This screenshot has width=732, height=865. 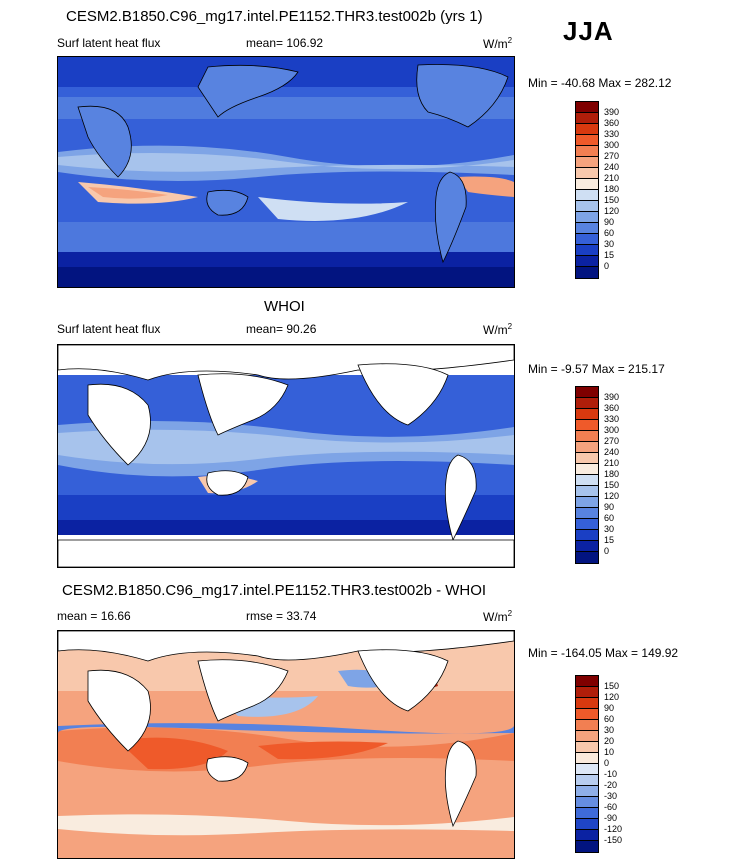 I want to click on panel-3-minmax: Min = -164.05 Max = 149.92, so click(x=603, y=653).